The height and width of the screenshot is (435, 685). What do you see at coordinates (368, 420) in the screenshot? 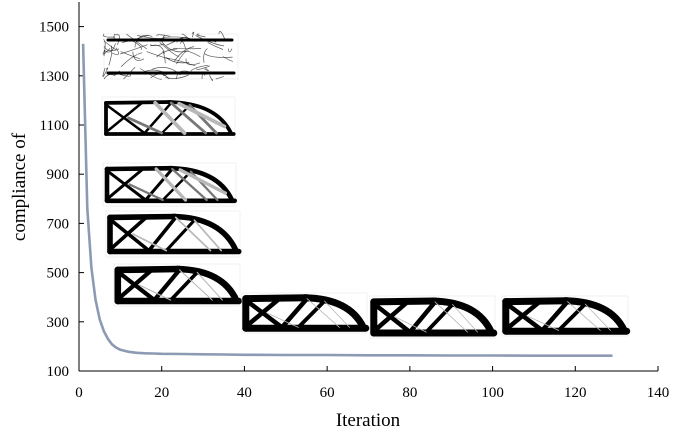
I see `x-axis-title: Iteration` at bounding box center [368, 420].